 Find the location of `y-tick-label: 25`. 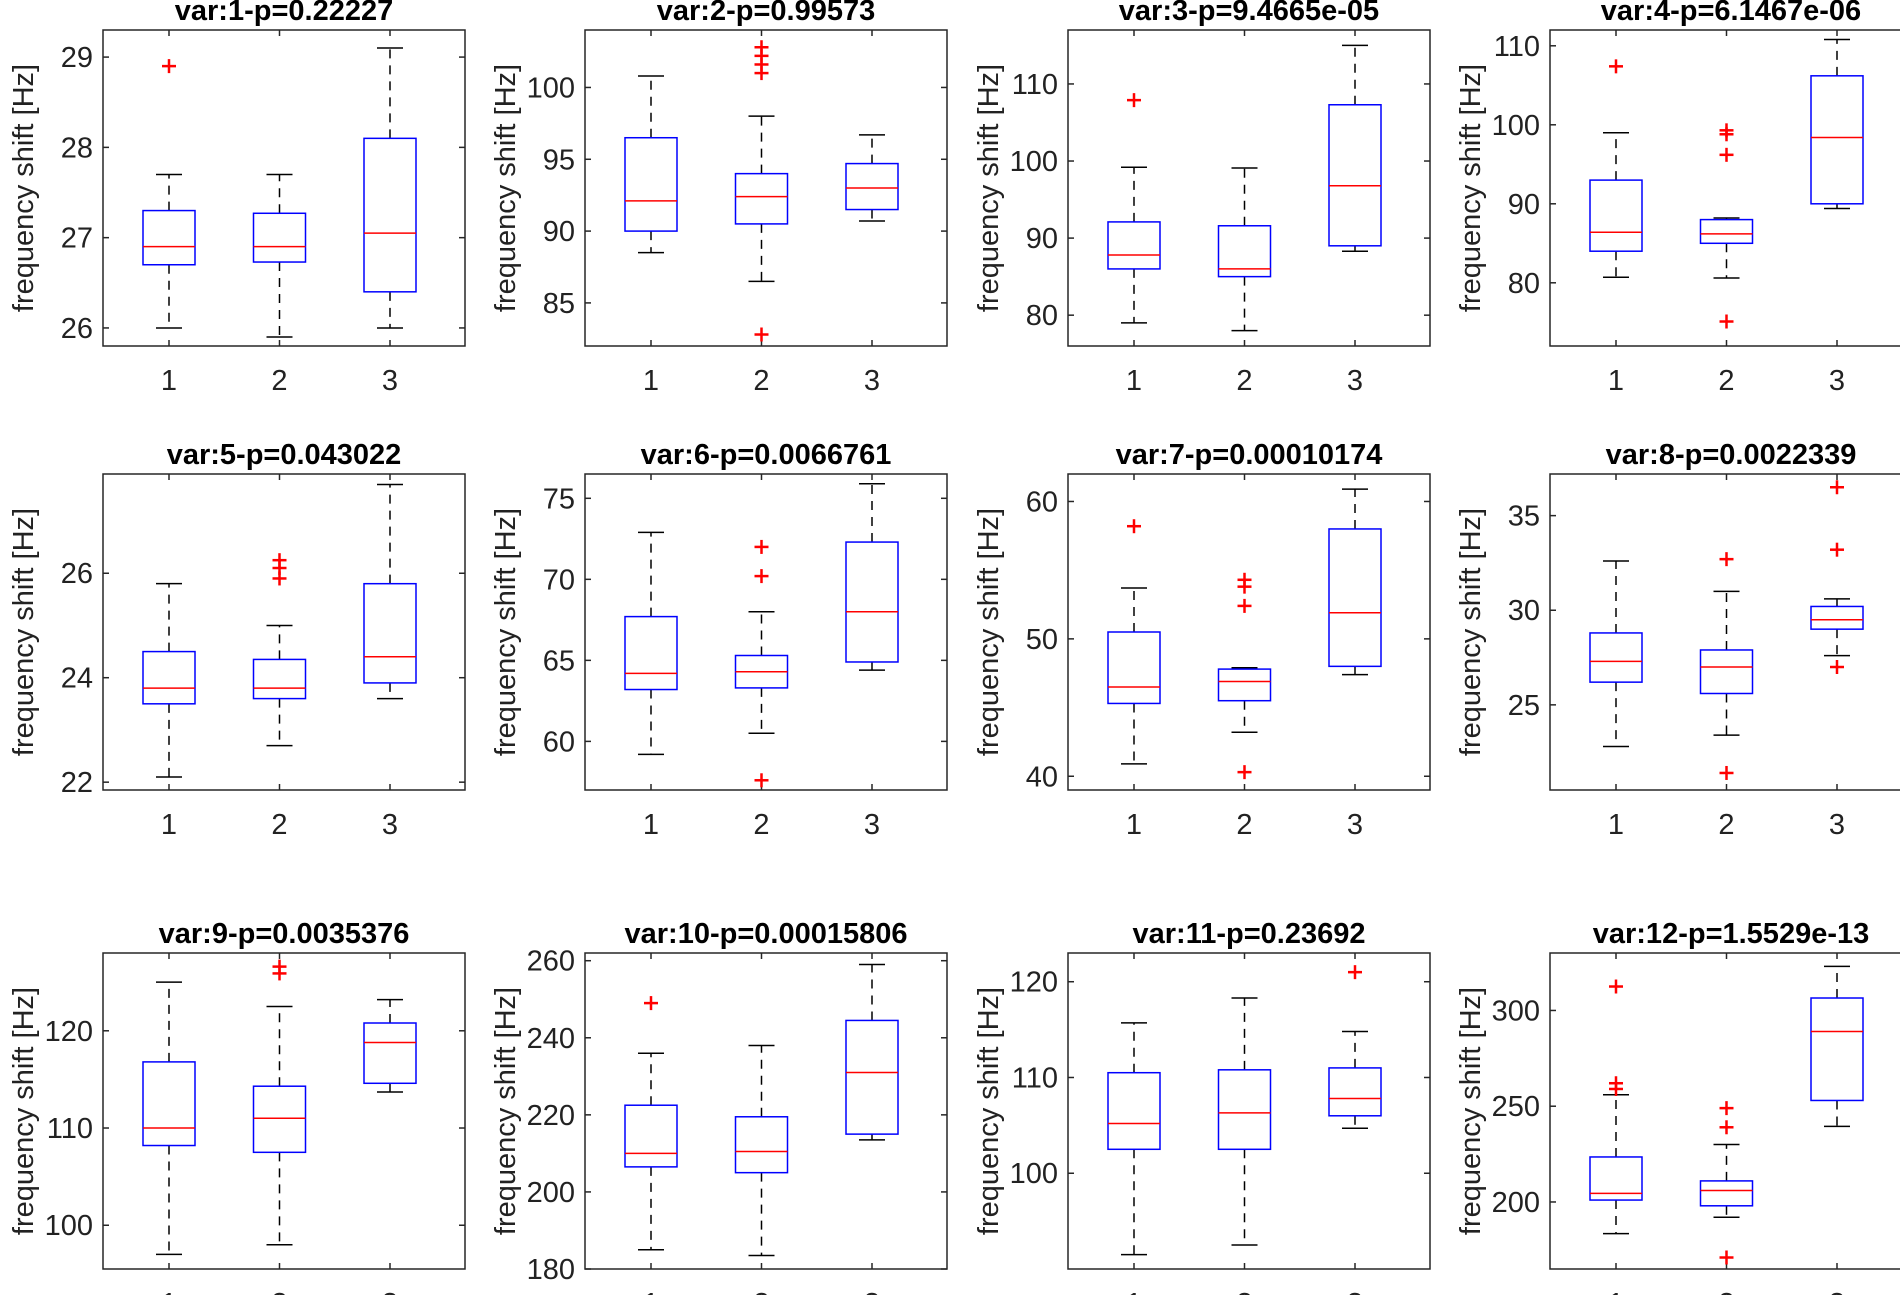

y-tick-label: 25 is located at coordinates (1524, 706).